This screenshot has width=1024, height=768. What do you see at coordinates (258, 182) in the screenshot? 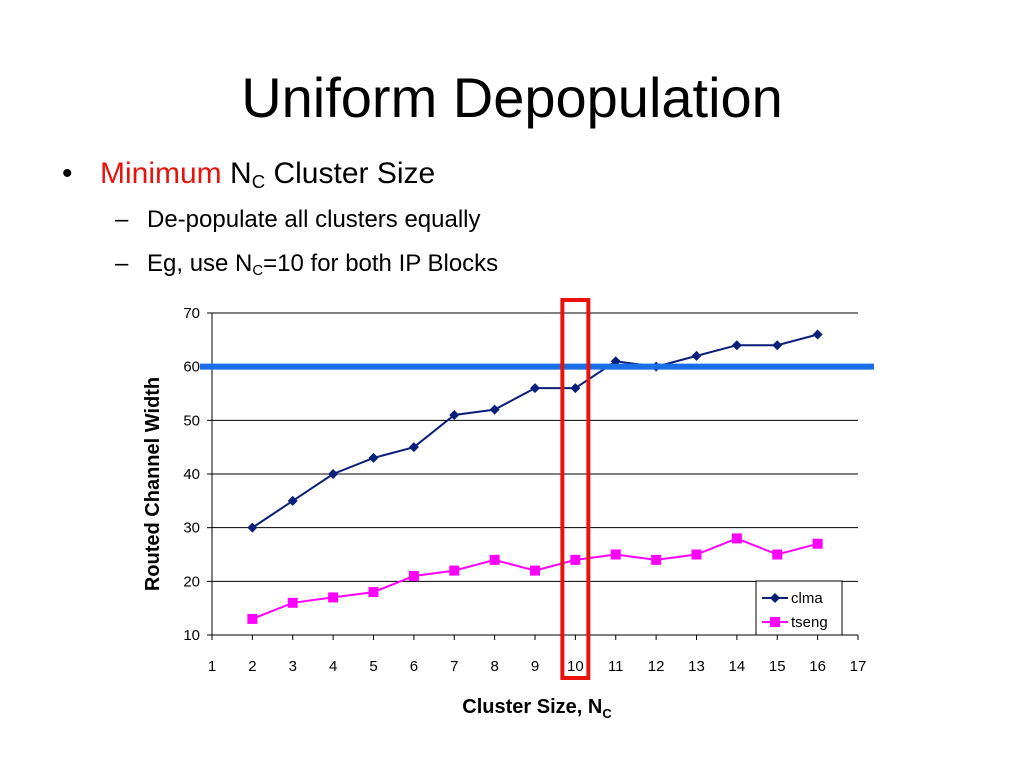
I see `bullet-n-subscript: C` at bounding box center [258, 182].